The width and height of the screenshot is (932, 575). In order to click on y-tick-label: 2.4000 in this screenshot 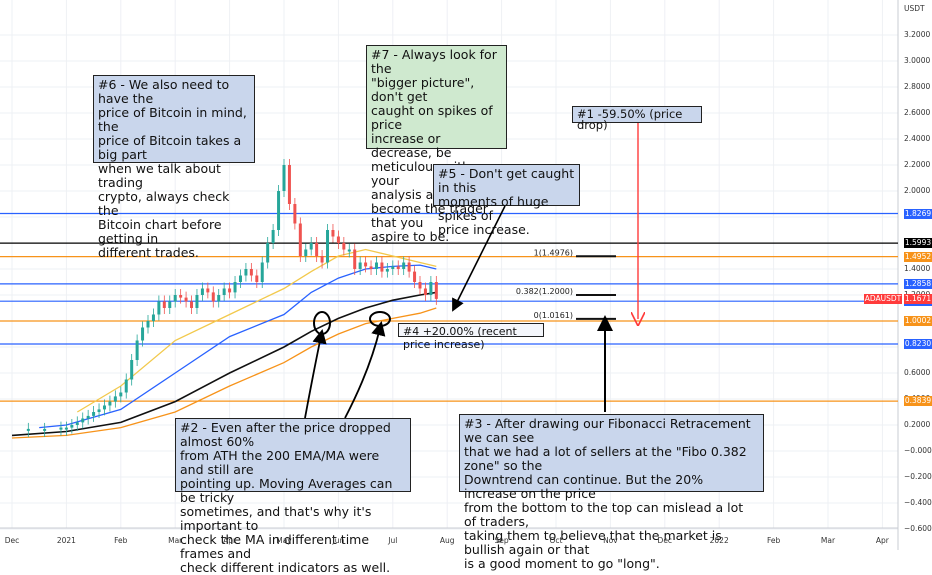, I will do `click(917, 138)`.